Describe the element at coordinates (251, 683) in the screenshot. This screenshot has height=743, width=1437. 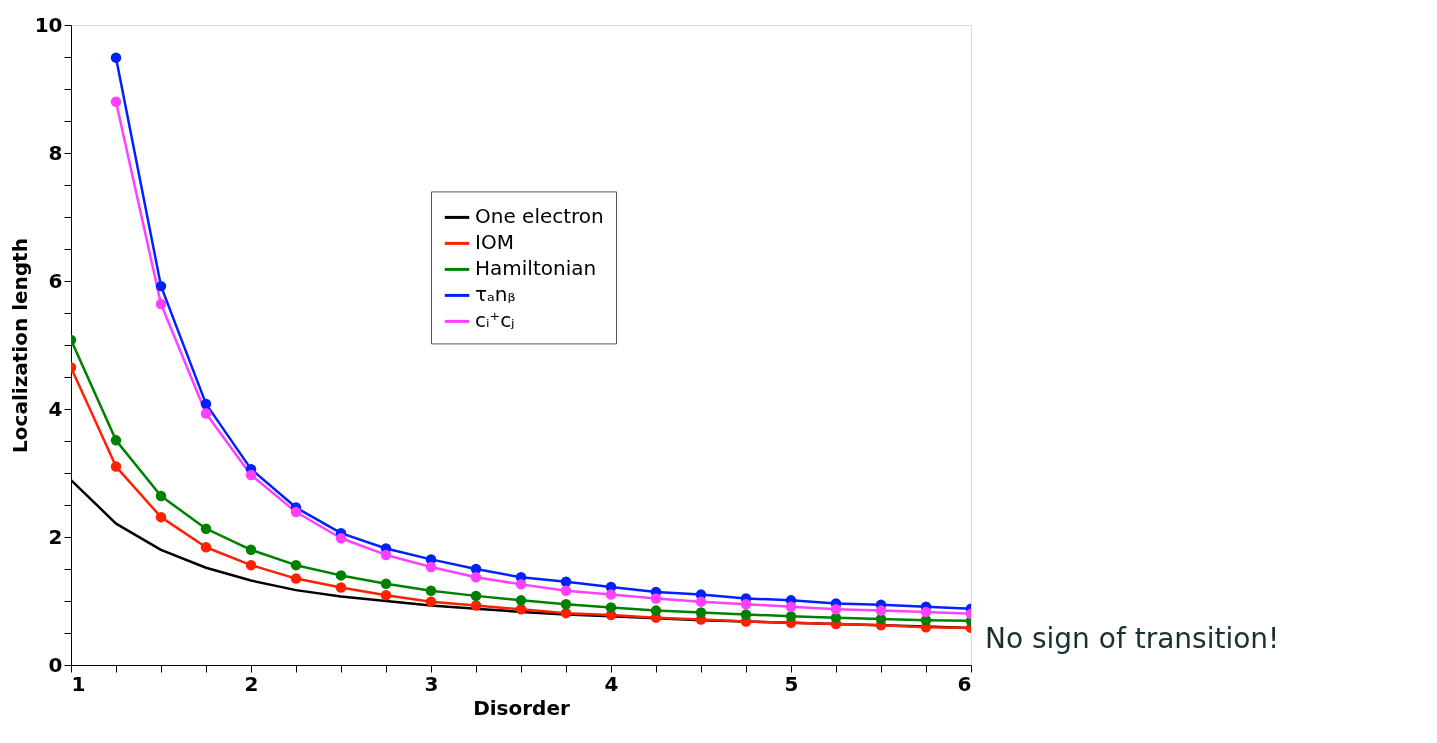
I see `x-tick-label: 2` at that location.